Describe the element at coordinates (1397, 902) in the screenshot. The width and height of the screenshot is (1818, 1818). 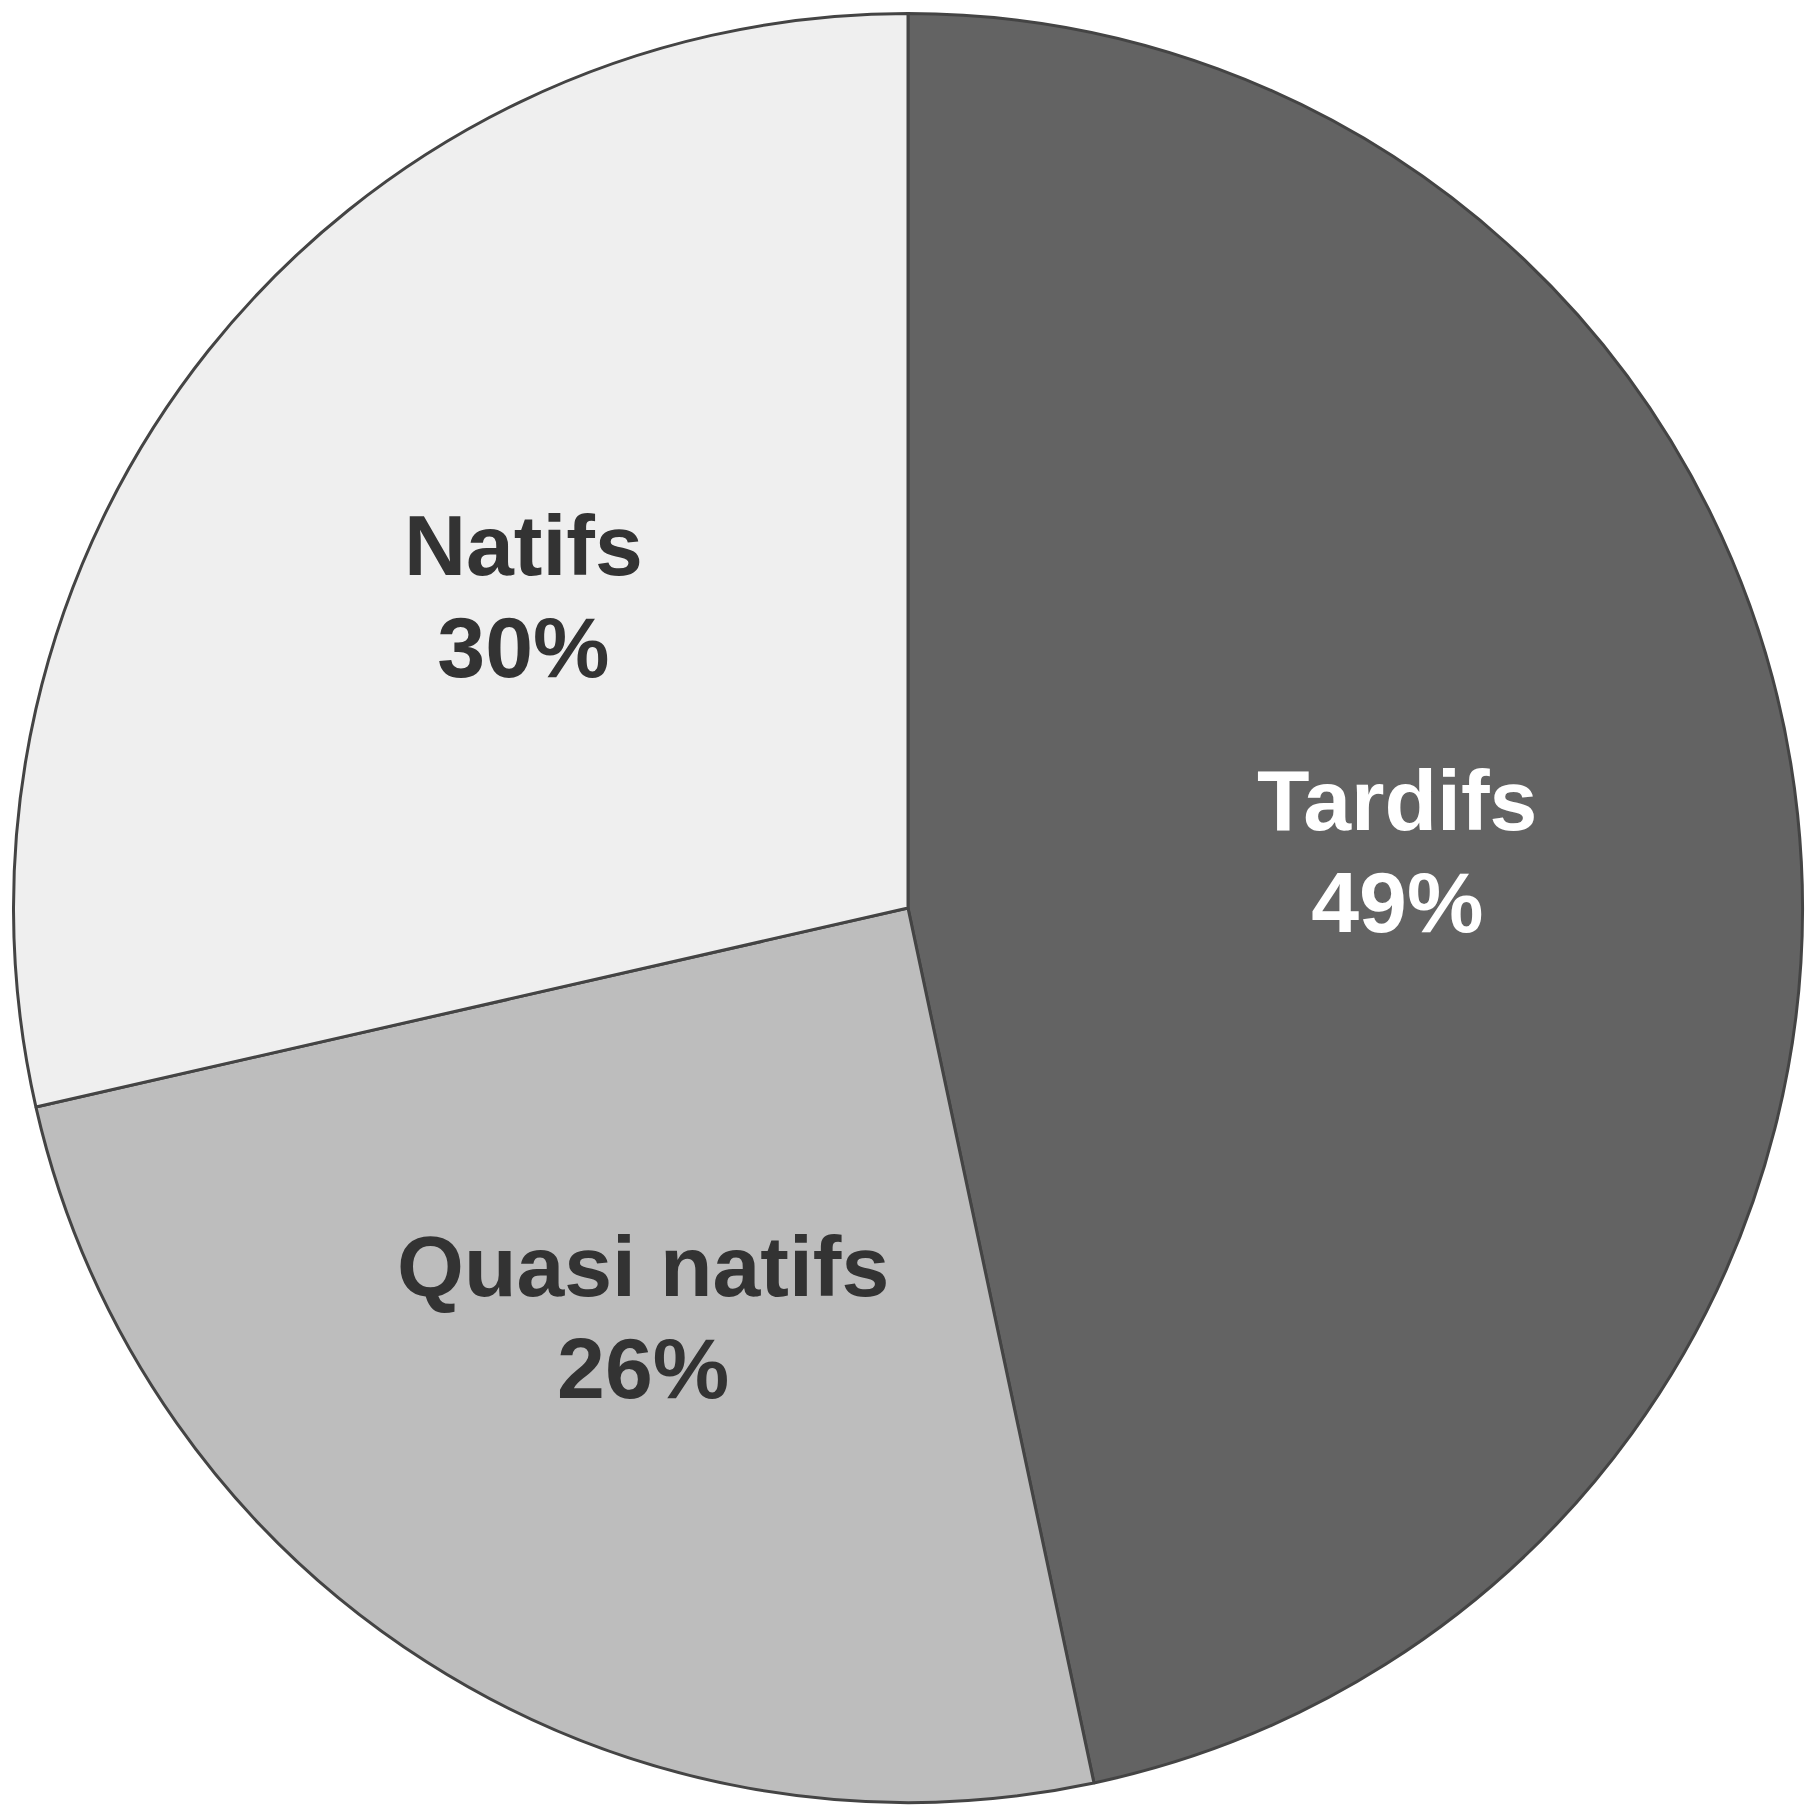
I see `data-label: 49%` at that location.